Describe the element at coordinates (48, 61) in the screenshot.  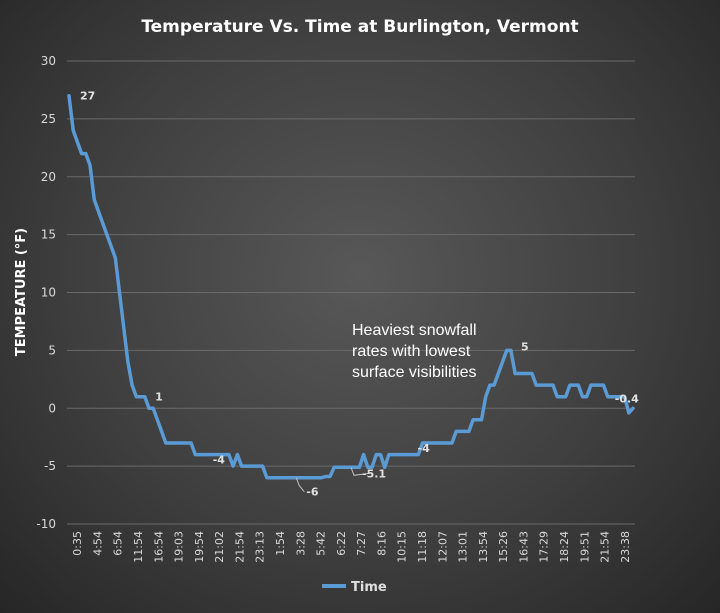
I see `y-tick-label: 30` at that location.